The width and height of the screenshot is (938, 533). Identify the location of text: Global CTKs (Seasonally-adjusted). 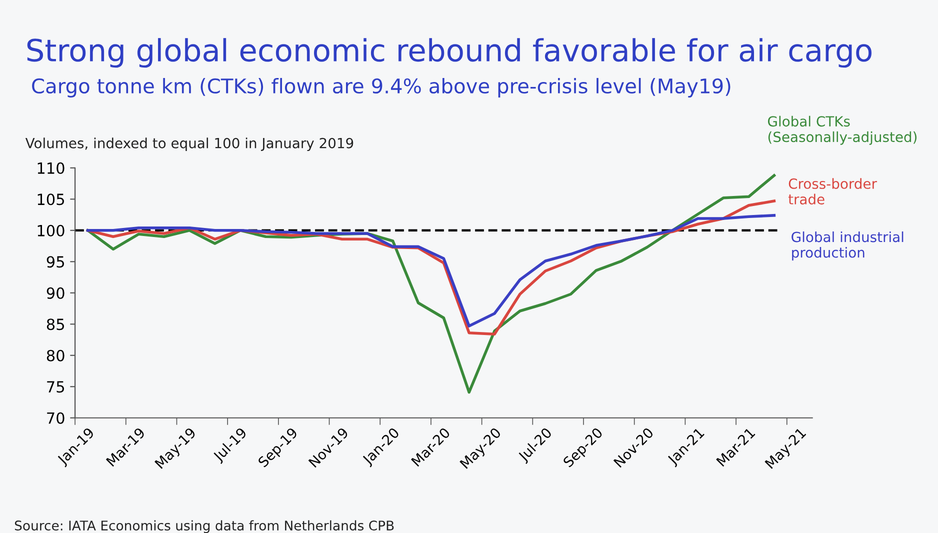
(842, 130).